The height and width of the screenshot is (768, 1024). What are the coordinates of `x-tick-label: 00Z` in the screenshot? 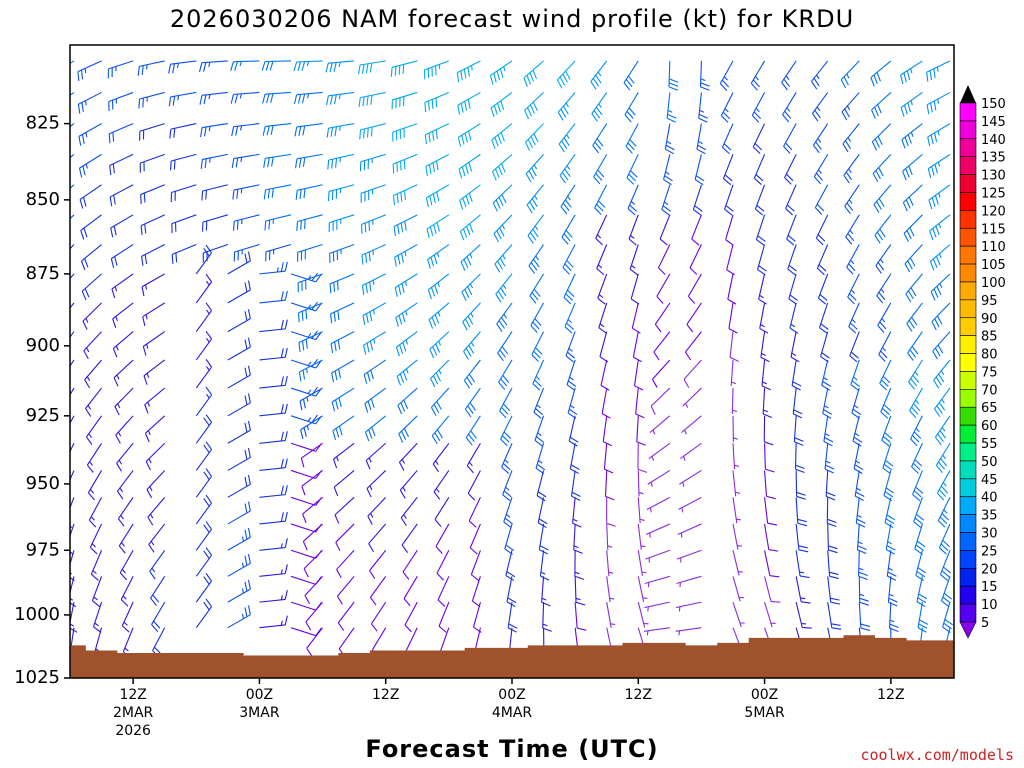 It's located at (511, 695).